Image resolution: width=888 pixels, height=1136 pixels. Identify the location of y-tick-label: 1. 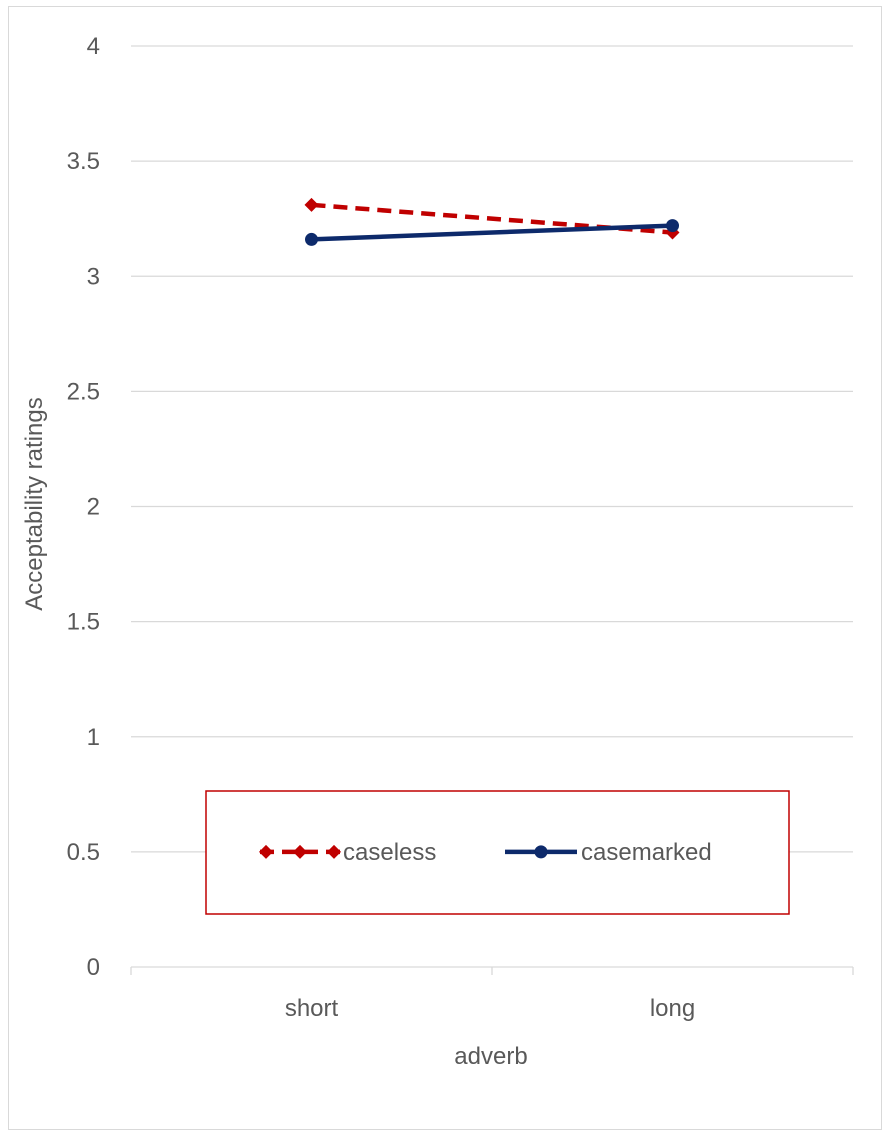
(93, 737).